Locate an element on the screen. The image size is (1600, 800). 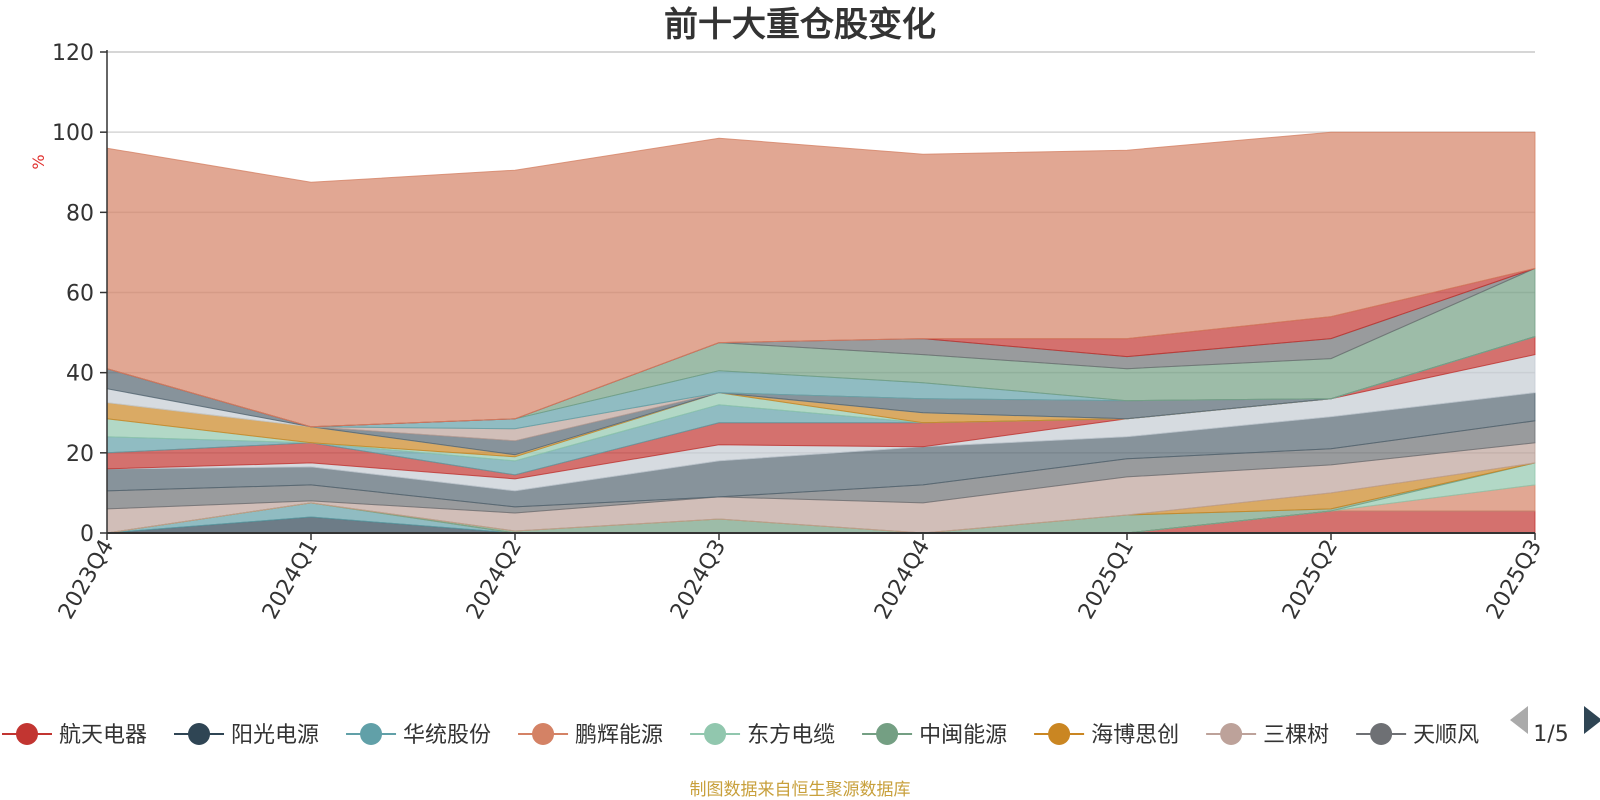
x-tick-label: 2025Q3 is located at coordinates (1514, 580).